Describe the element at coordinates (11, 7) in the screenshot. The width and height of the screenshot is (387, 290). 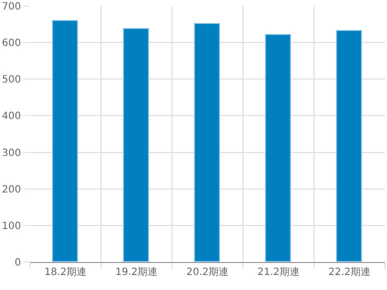
I see `y-tick-label: 700` at that location.